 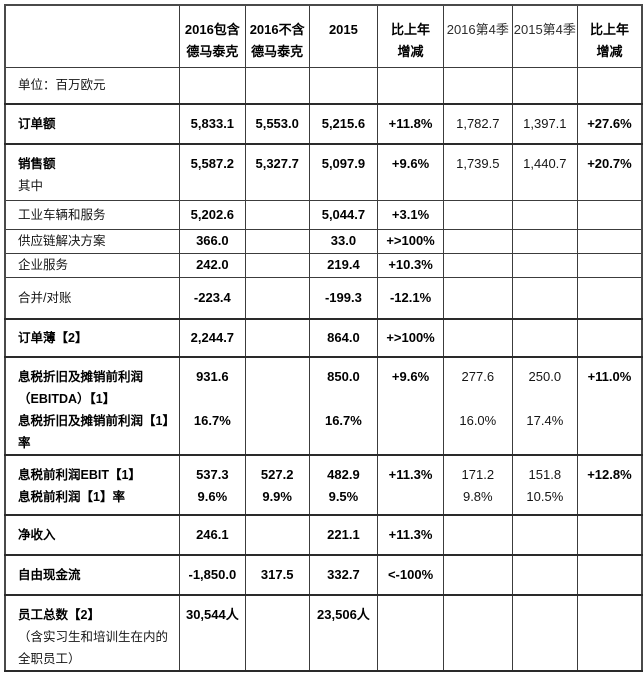 I want to click on value-cell-y2016-excl-dematic: 317.5, so click(x=277, y=575).